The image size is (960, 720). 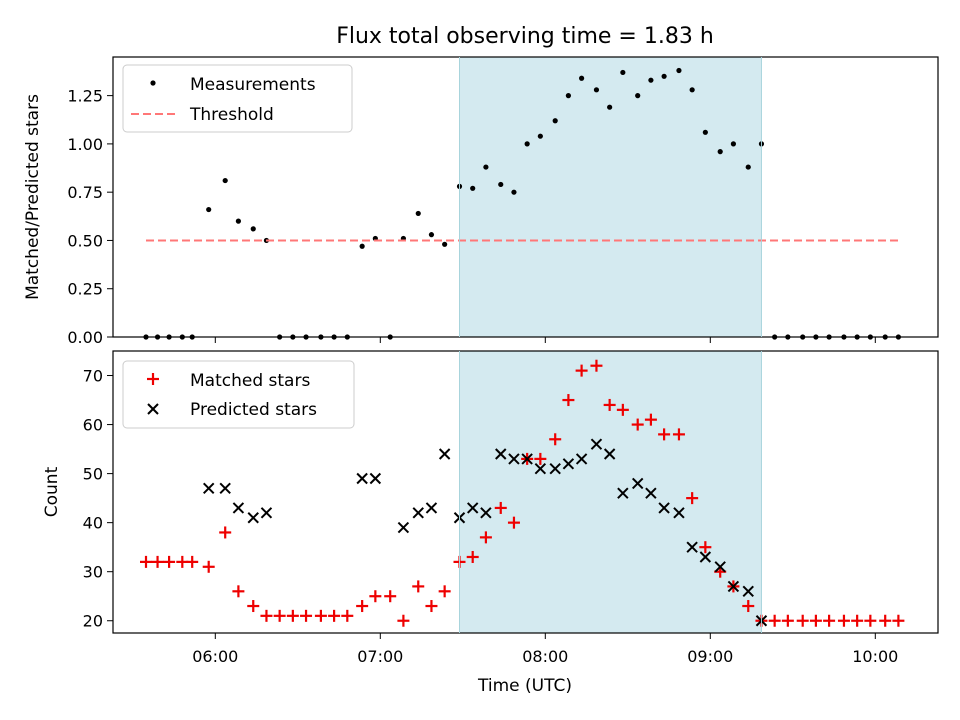 What do you see at coordinates (238, 394) in the screenshot?
I see `bottom-legend-box` at bounding box center [238, 394].